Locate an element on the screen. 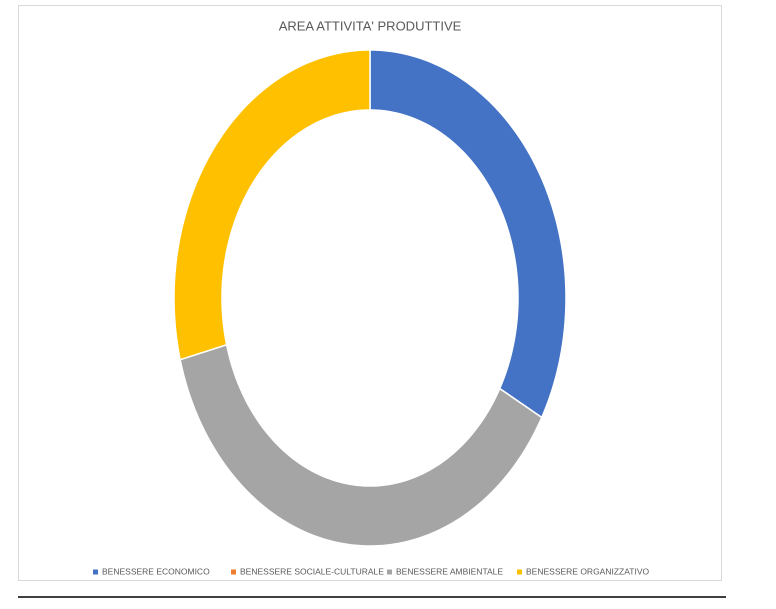 Image resolution: width=776 pixels, height=609 pixels. chart-title: AREA ATTIVITA' PRODUTTIVE is located at coordinates (370, 25).